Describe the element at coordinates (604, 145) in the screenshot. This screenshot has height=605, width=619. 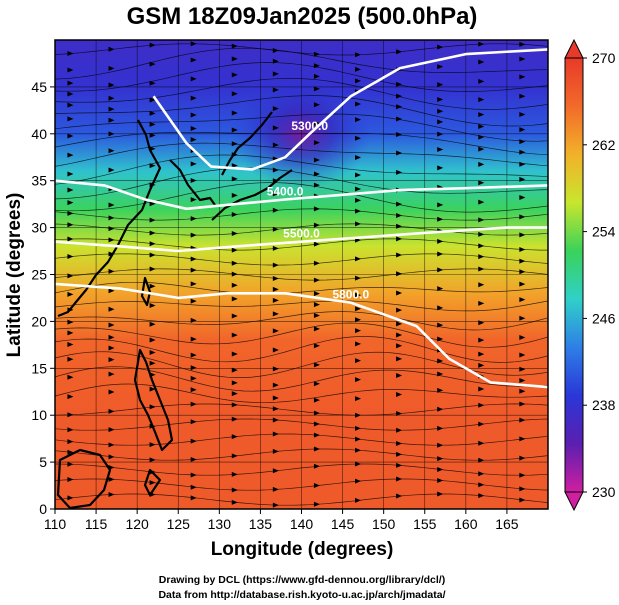
I see `colorbar-tick-label: 262` at that location.